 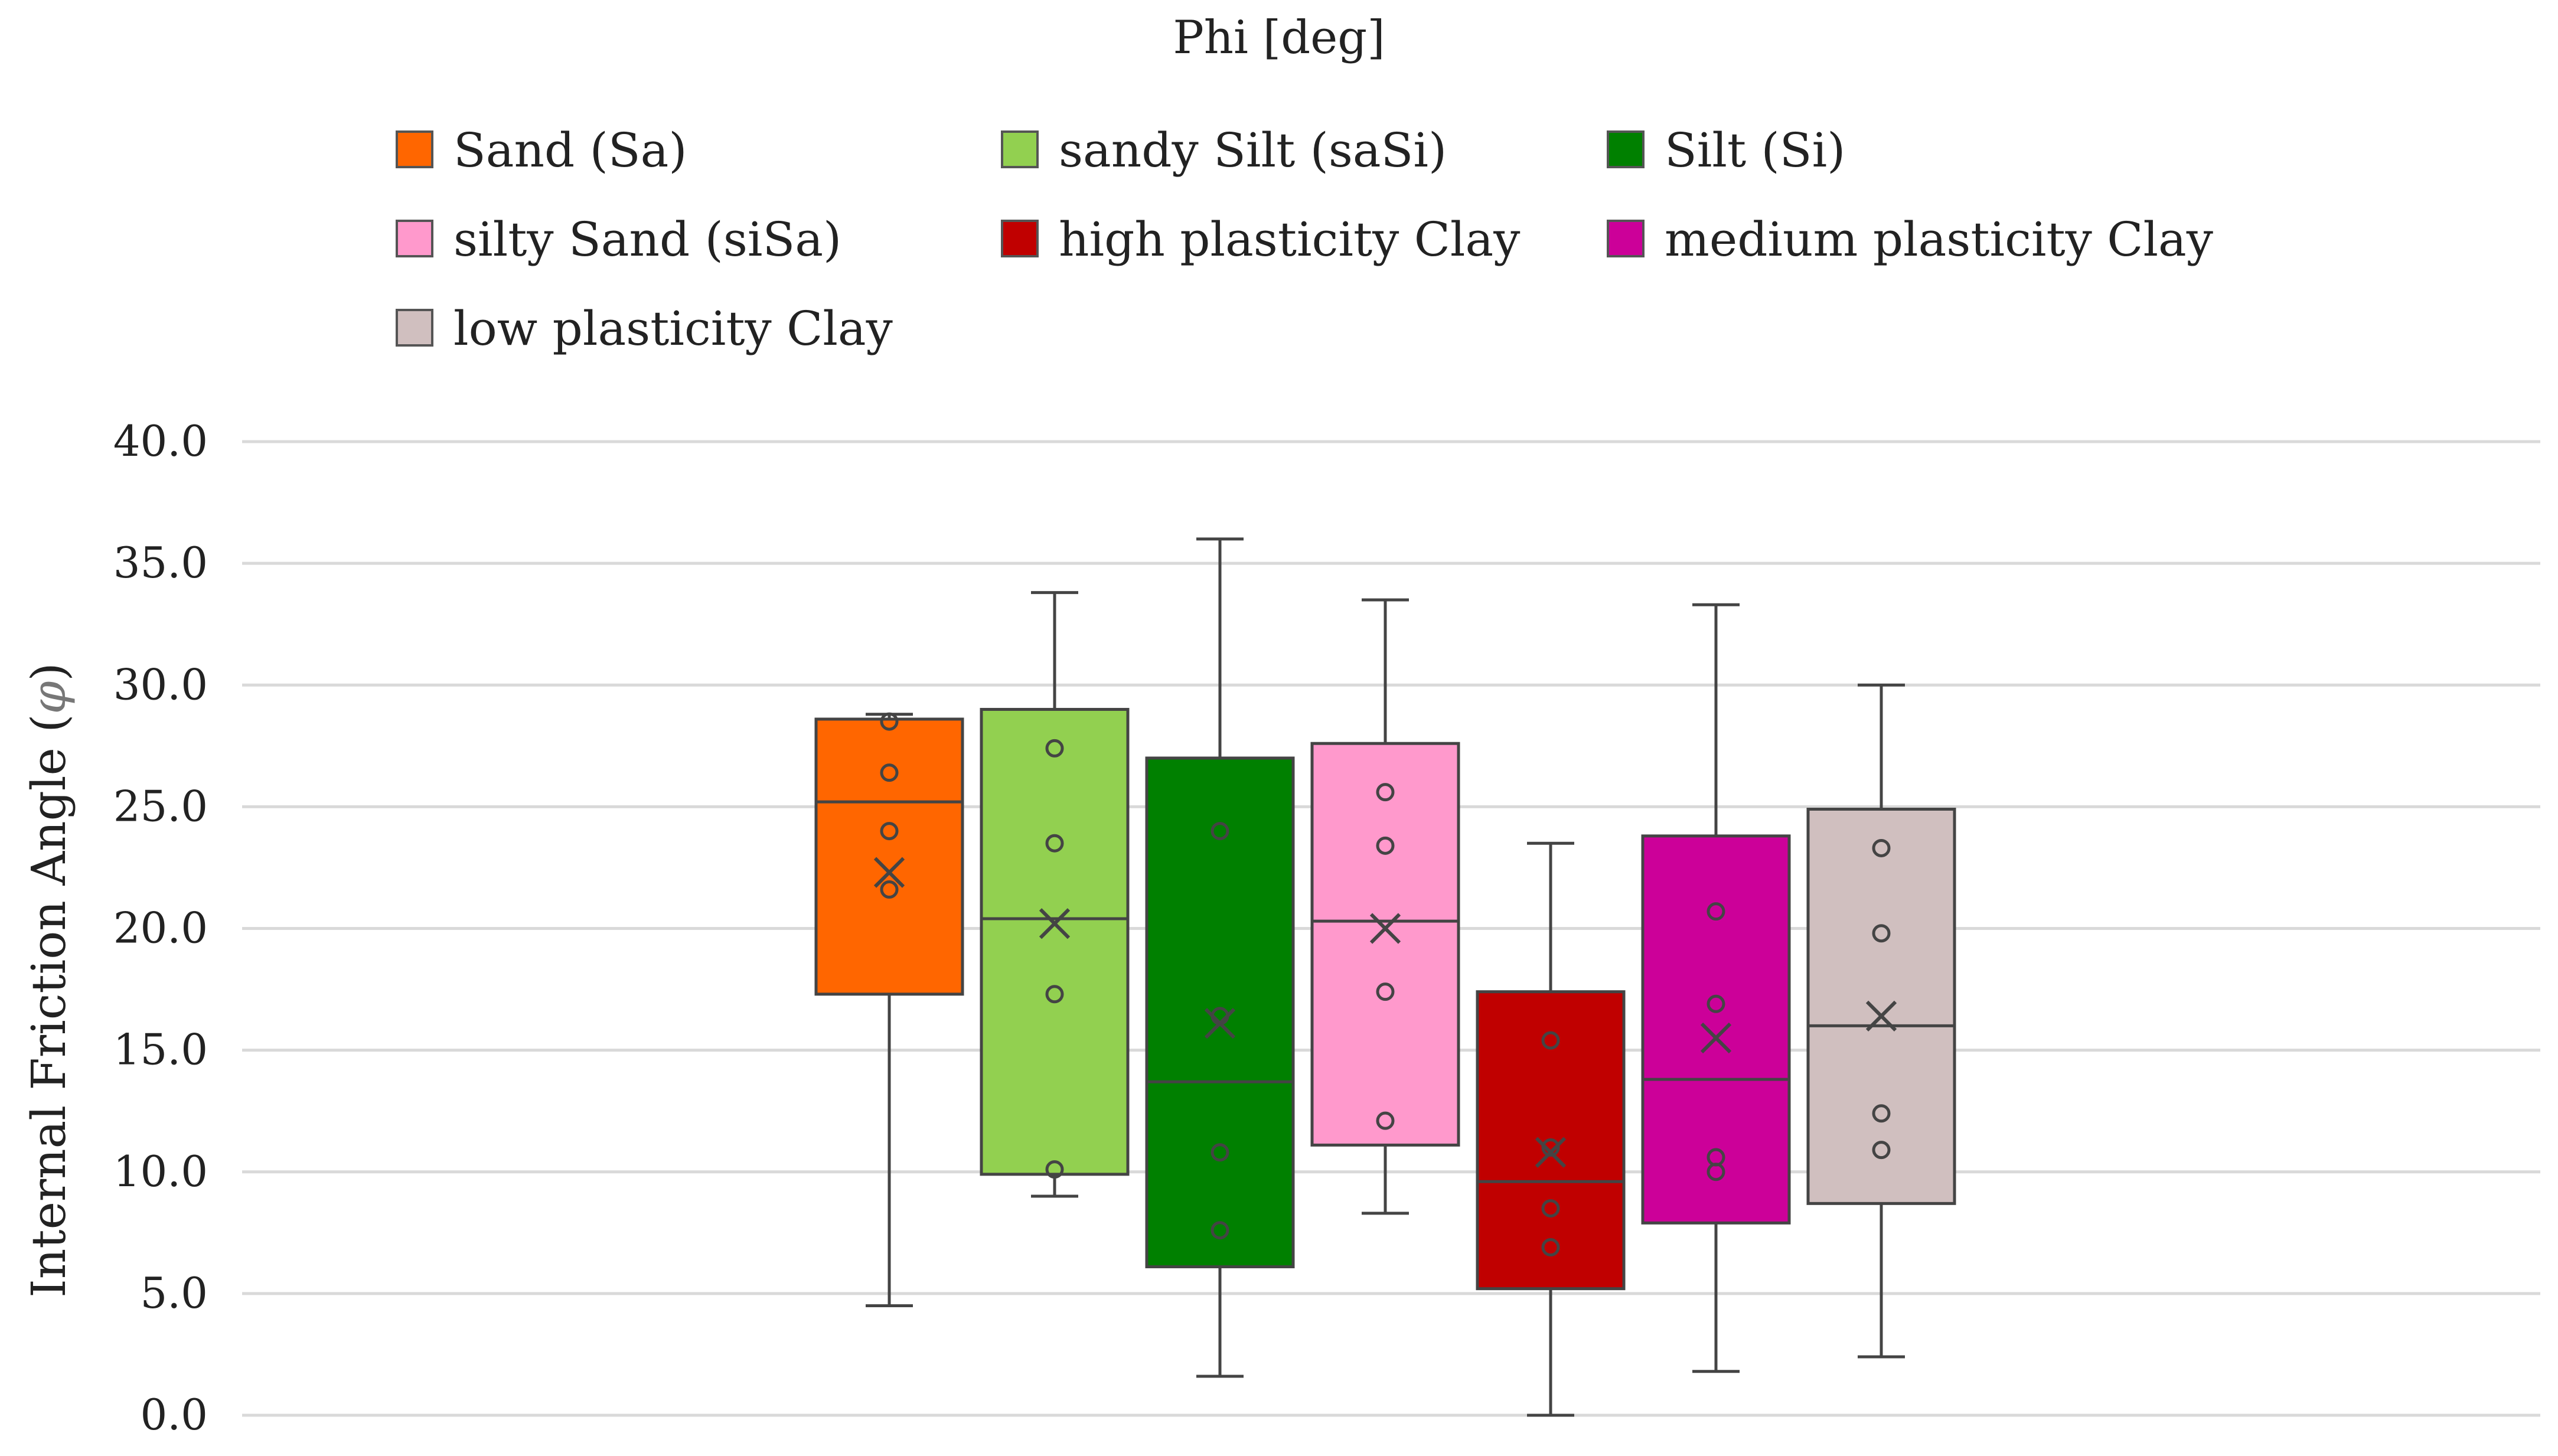 What do you see at coordinates (570, 150) in the screenshot?
I see `legend-label: Sand (Sa)` at bounding box center [570, 150].